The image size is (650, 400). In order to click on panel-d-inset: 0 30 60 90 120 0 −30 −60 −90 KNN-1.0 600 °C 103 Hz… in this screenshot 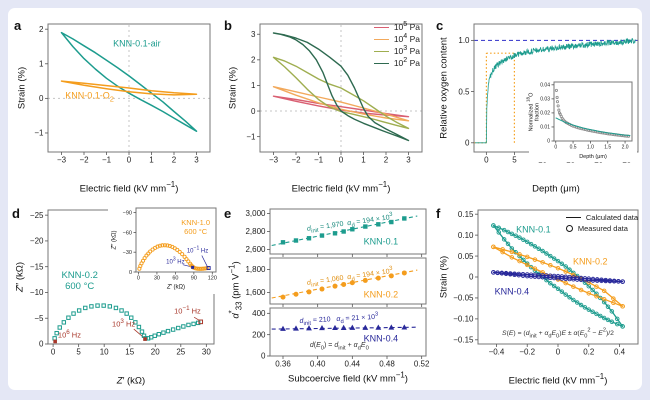, I will do `click(164, 249)`.